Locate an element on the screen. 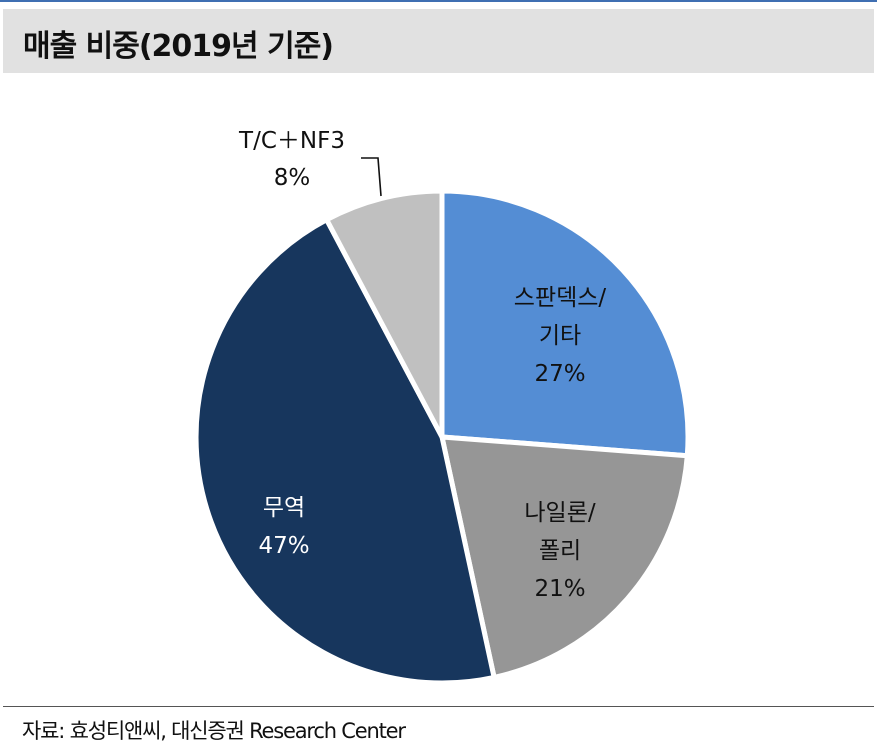 The height and width of the screenshot is (751, 877). slice-value-label-0: 27% is located at coordinates (559, 374).